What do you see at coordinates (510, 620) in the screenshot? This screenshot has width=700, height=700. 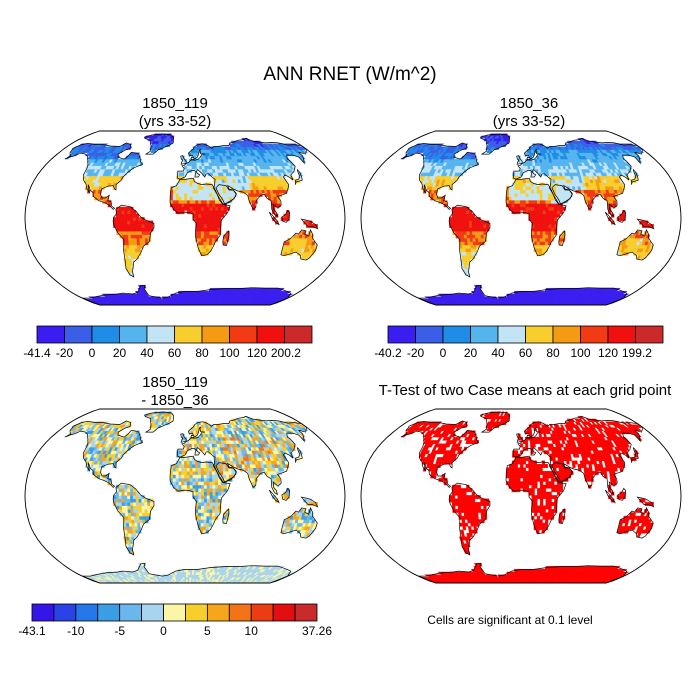 I see `panel4-note: Cells are significant at 0.1 level` at bounding box center [510, 620].